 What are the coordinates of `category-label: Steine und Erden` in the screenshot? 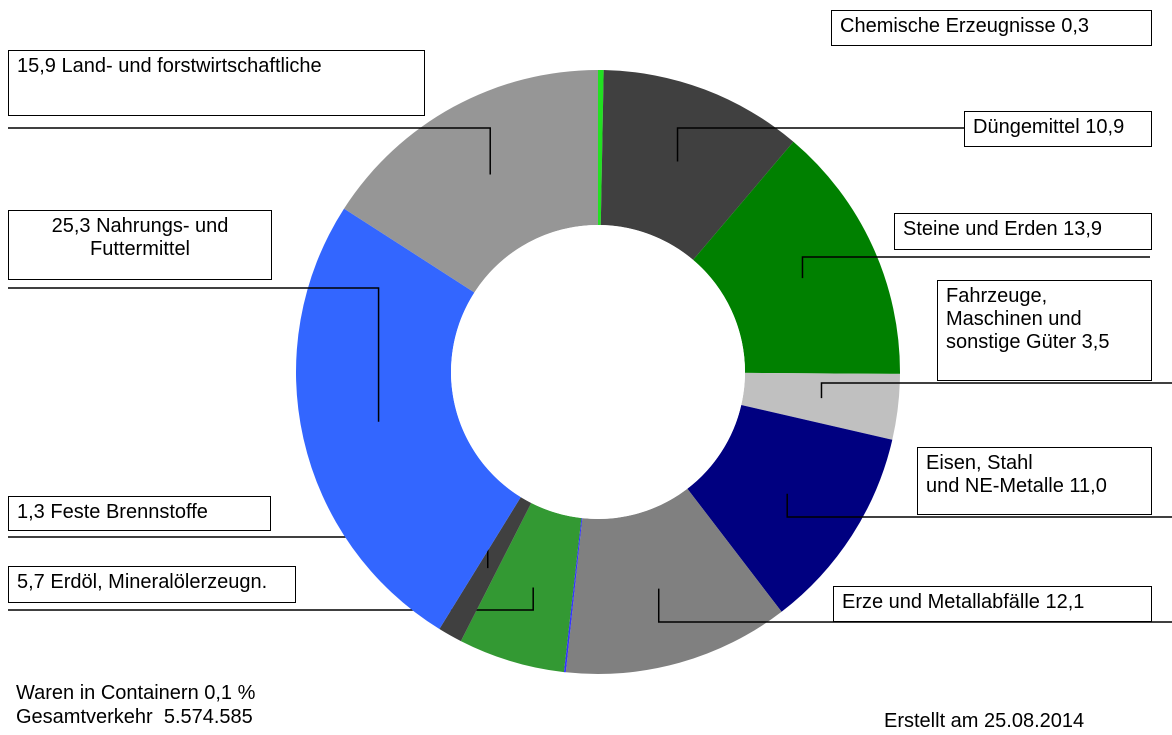 It's located at (980, 229).